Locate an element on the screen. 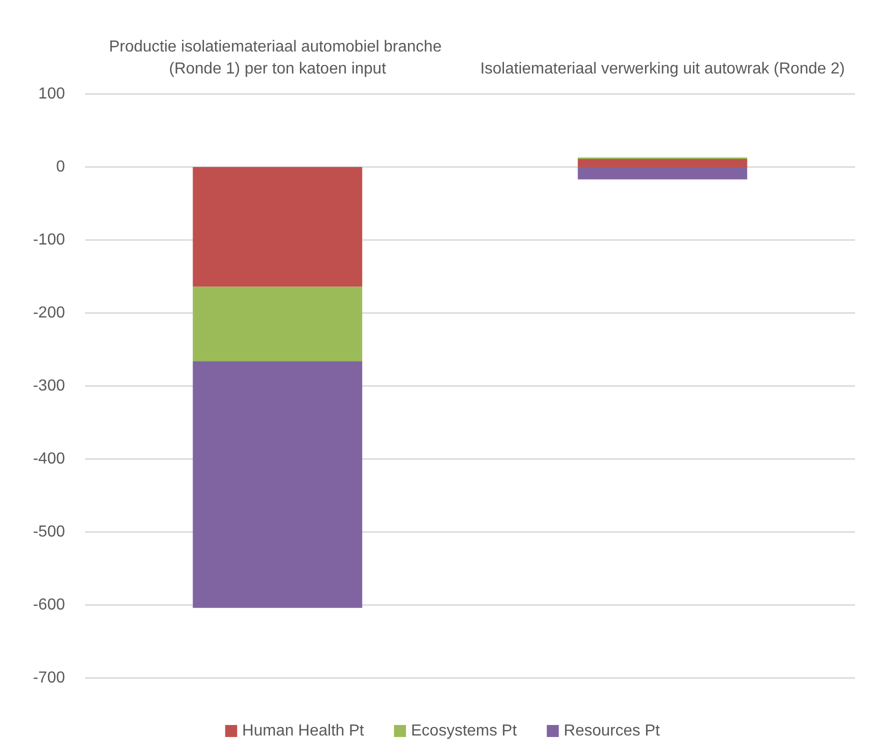 The height and width of the screenshot is (754, 885). y-tick-label: 100 is located at coordinates (52, 94).